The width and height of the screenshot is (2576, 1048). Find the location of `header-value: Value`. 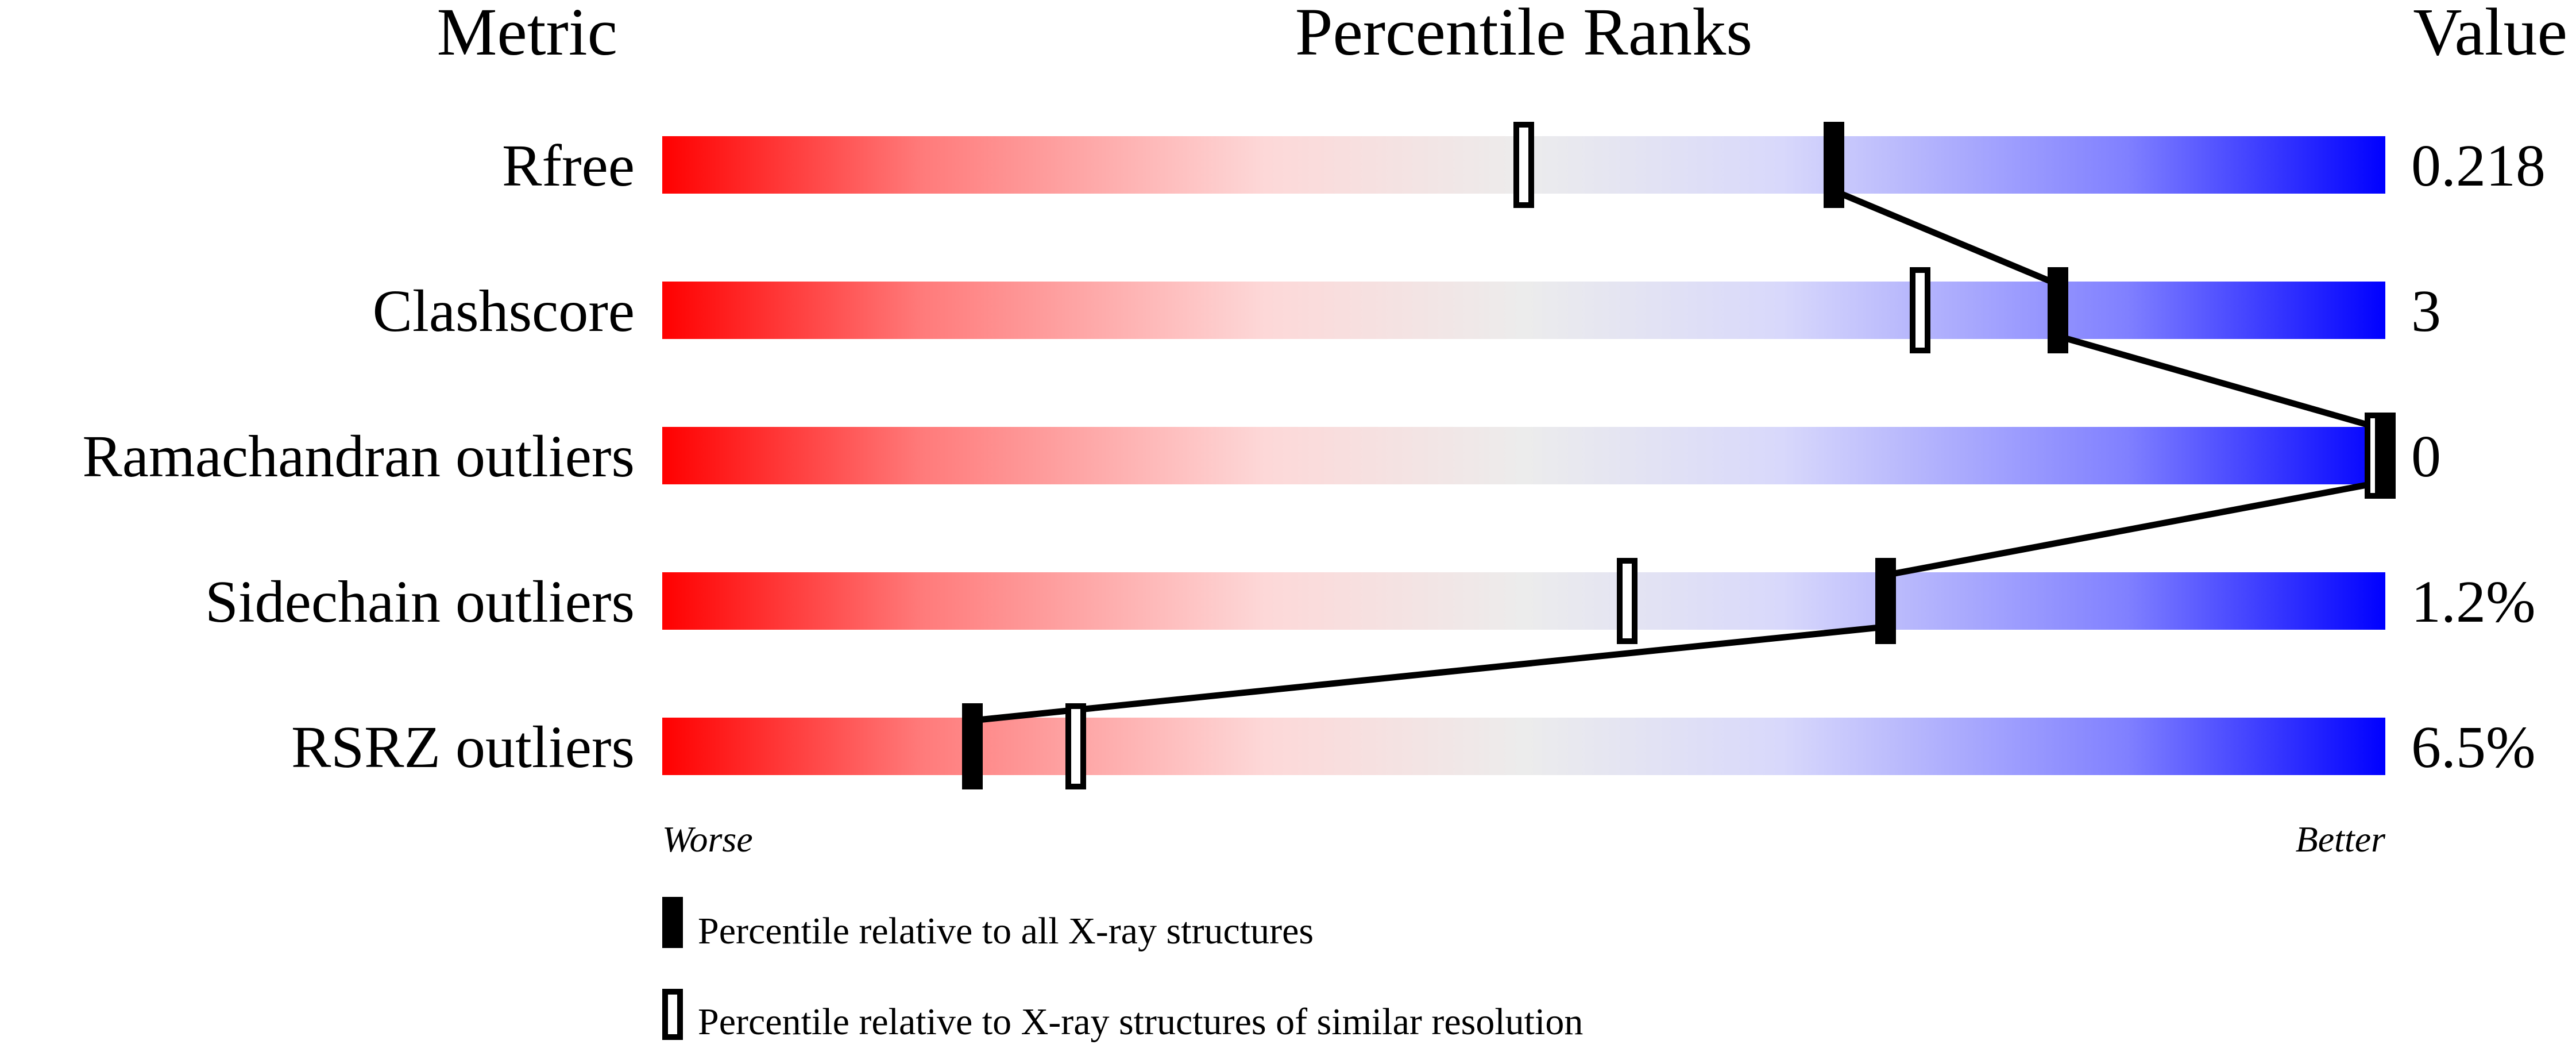

header-value: Value is located at coordinates (2490, 35).